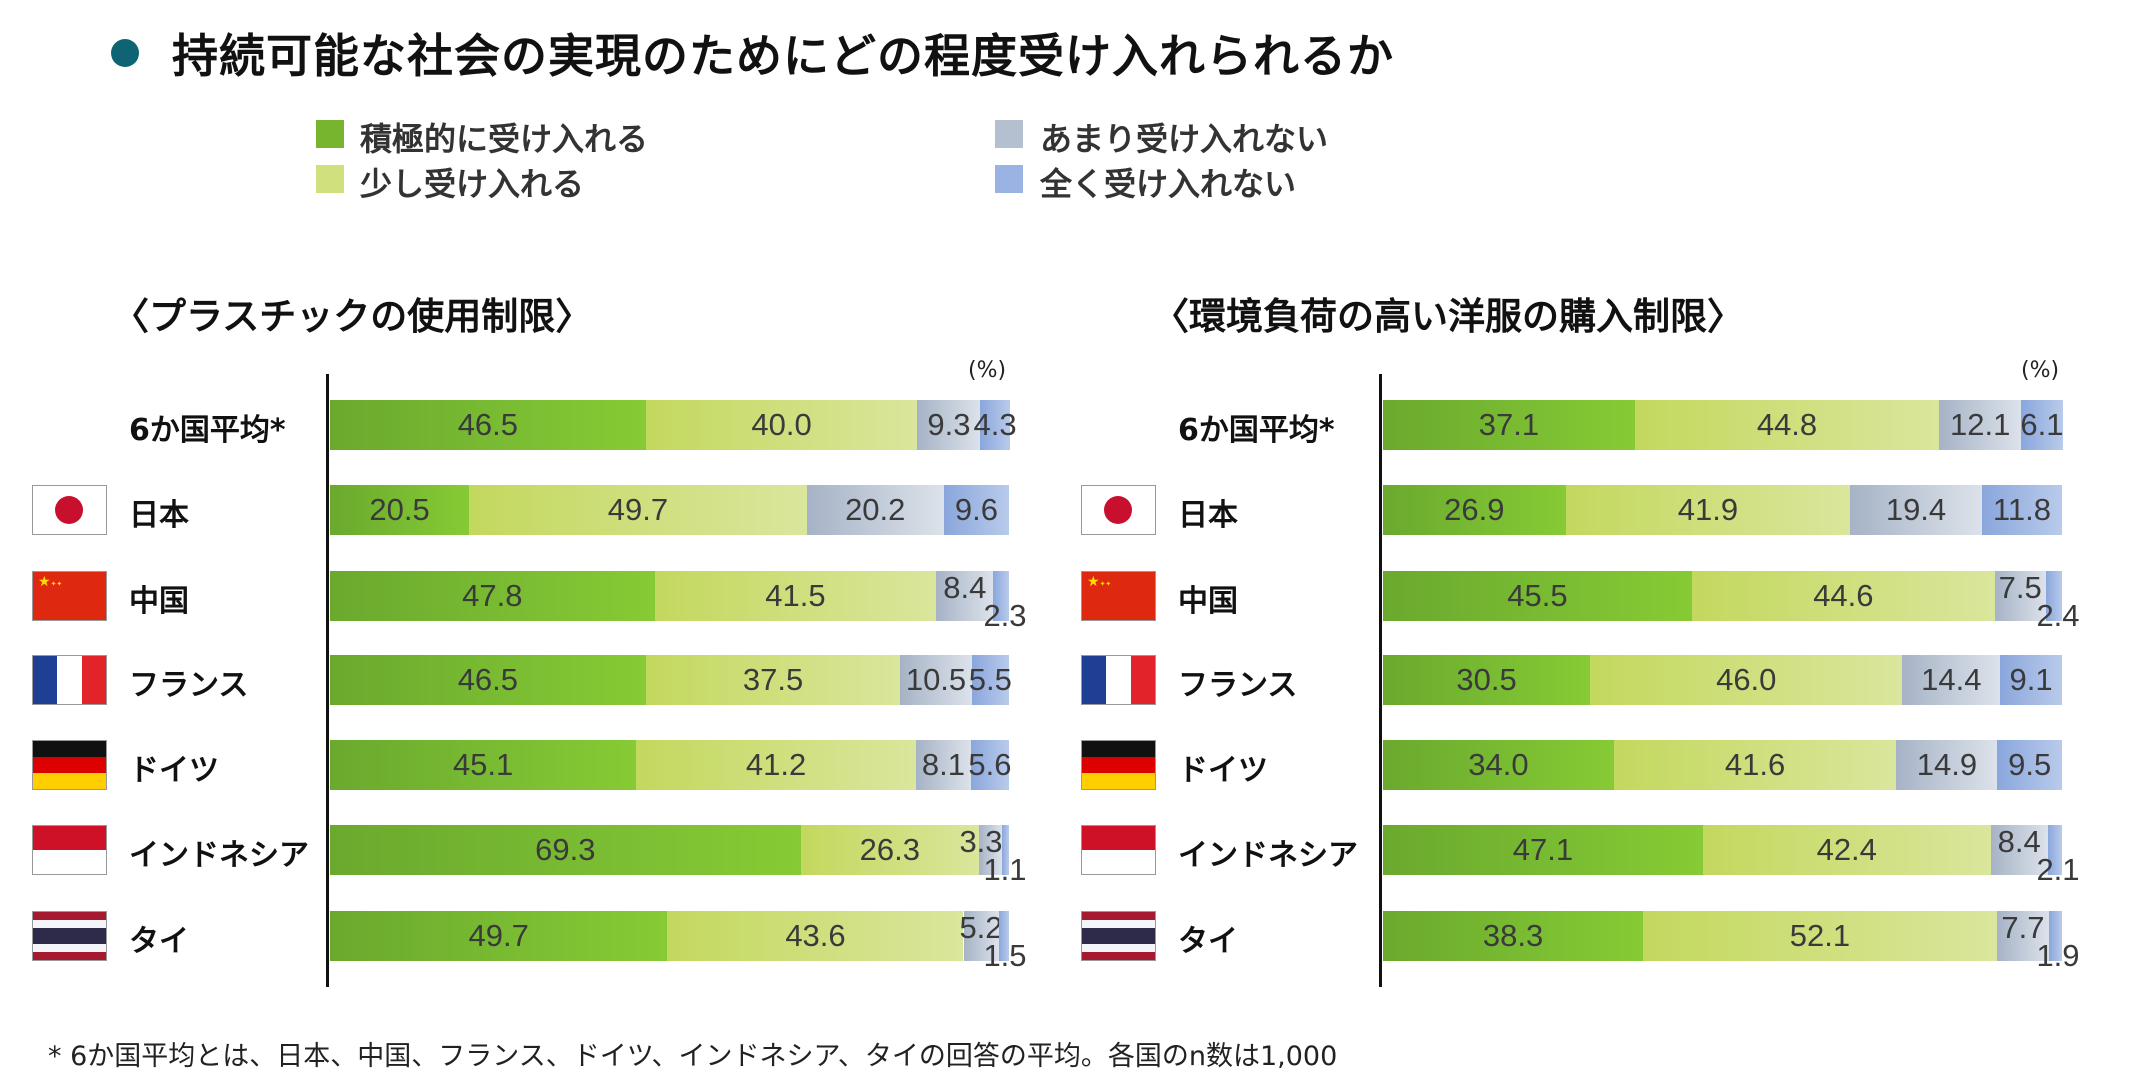 Image resolution: width=2149 pixels, height=1086 pixels. I want to click on value-label: 46.0, so click(1746, 679).